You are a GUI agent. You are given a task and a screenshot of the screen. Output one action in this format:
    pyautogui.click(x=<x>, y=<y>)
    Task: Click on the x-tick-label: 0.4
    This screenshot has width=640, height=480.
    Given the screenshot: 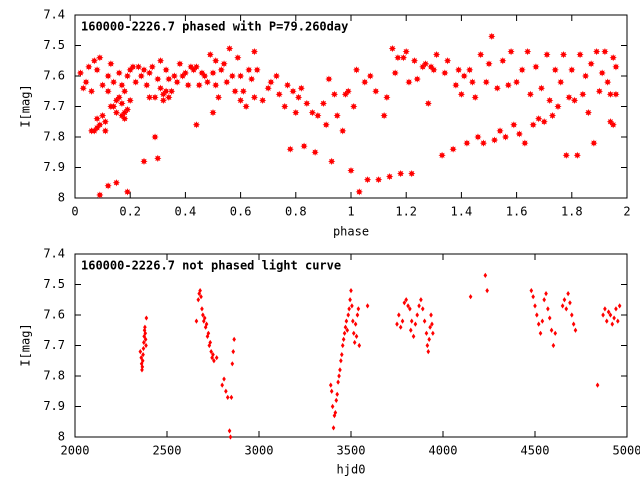 What is the action you would take?
    pyautogui.click(x=186, y=212)
    